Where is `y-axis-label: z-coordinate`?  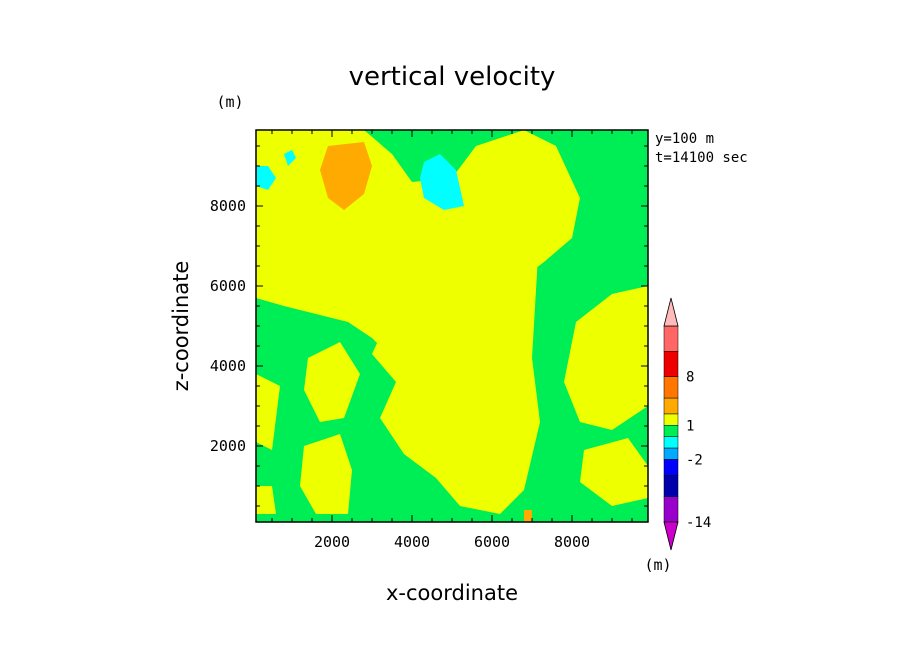
y-axis-label: z-coordinate is located at coordinates (181, 326).